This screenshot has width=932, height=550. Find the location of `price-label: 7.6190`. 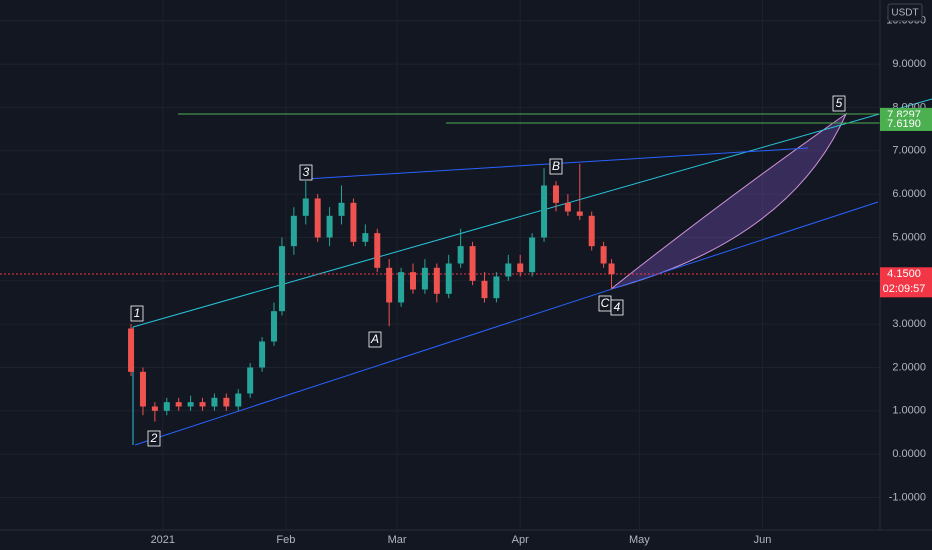

price-label: 7.6190 is located at coordinates (904, 124).